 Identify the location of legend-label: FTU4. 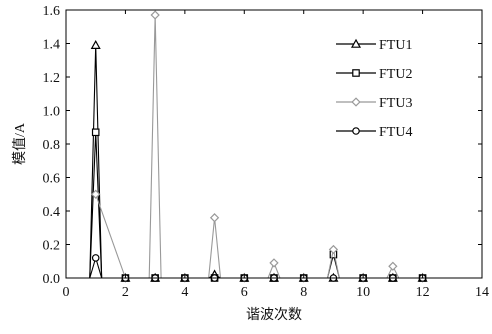
(395, 132).